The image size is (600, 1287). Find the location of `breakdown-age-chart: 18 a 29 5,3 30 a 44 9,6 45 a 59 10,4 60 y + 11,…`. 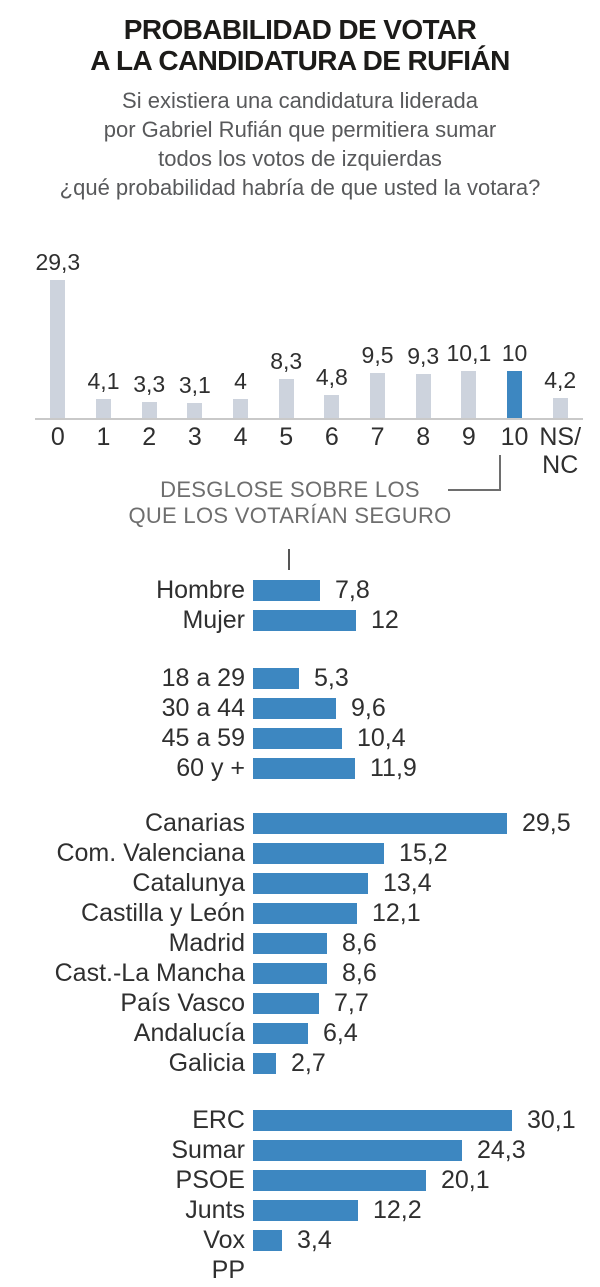

breakdown-age-chart: 18 a 29 5,3 30 a 44 9,6 45 a 59 10,4 60 y + 11,… is located at coordinates (300, 723).